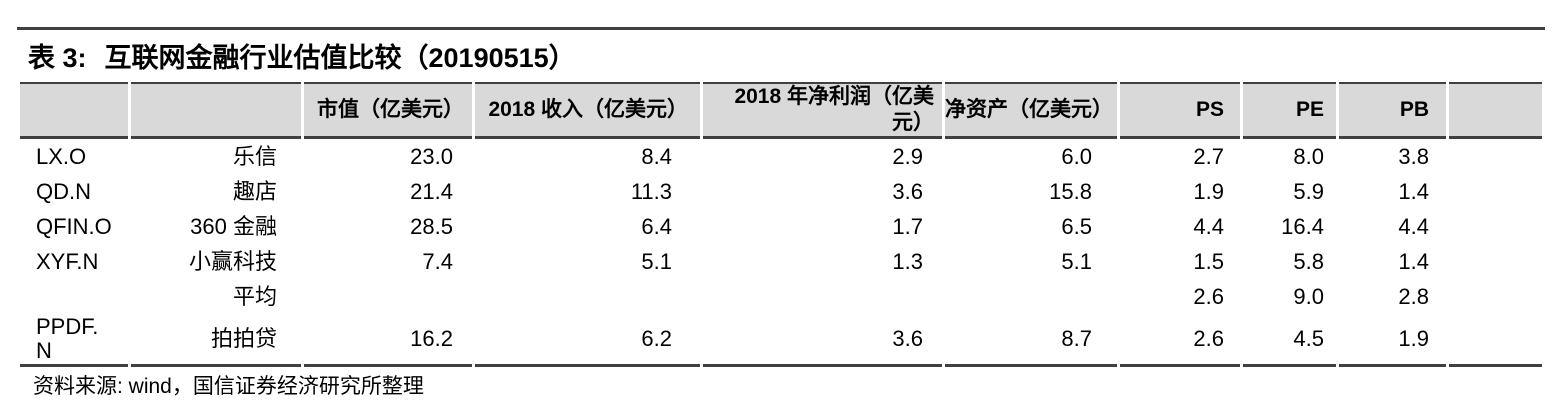  I want to click on cell-ps: 1.9, so click(1208, 191).